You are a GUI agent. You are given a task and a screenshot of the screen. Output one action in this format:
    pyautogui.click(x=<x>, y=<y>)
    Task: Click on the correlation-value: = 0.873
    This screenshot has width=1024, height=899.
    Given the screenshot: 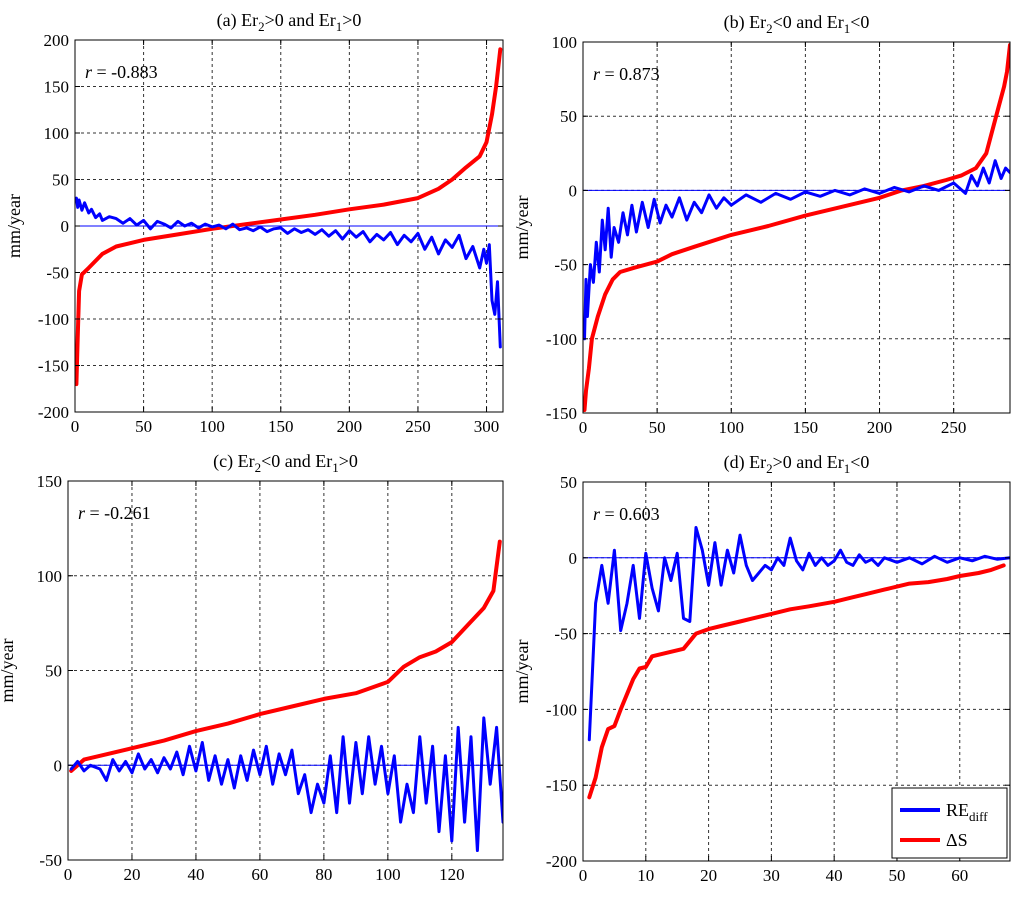 What is the action you would take?
    pyautogui.click(x=630, y=74)
    